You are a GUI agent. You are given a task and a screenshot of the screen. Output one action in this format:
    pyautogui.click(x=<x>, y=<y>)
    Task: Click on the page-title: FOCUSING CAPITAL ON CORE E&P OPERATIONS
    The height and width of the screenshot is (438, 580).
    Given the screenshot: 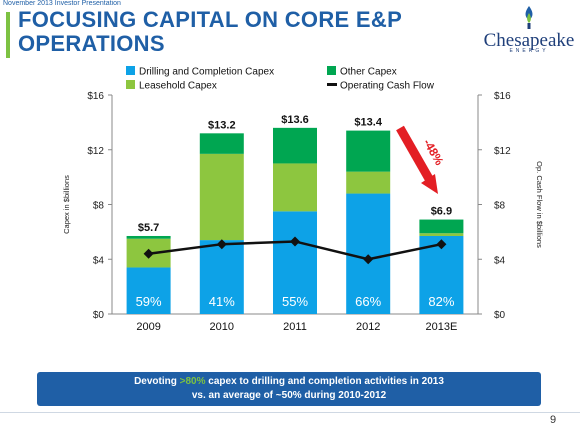 What is the action you would take?
    pyautogui.click(x=210, y=31)
    